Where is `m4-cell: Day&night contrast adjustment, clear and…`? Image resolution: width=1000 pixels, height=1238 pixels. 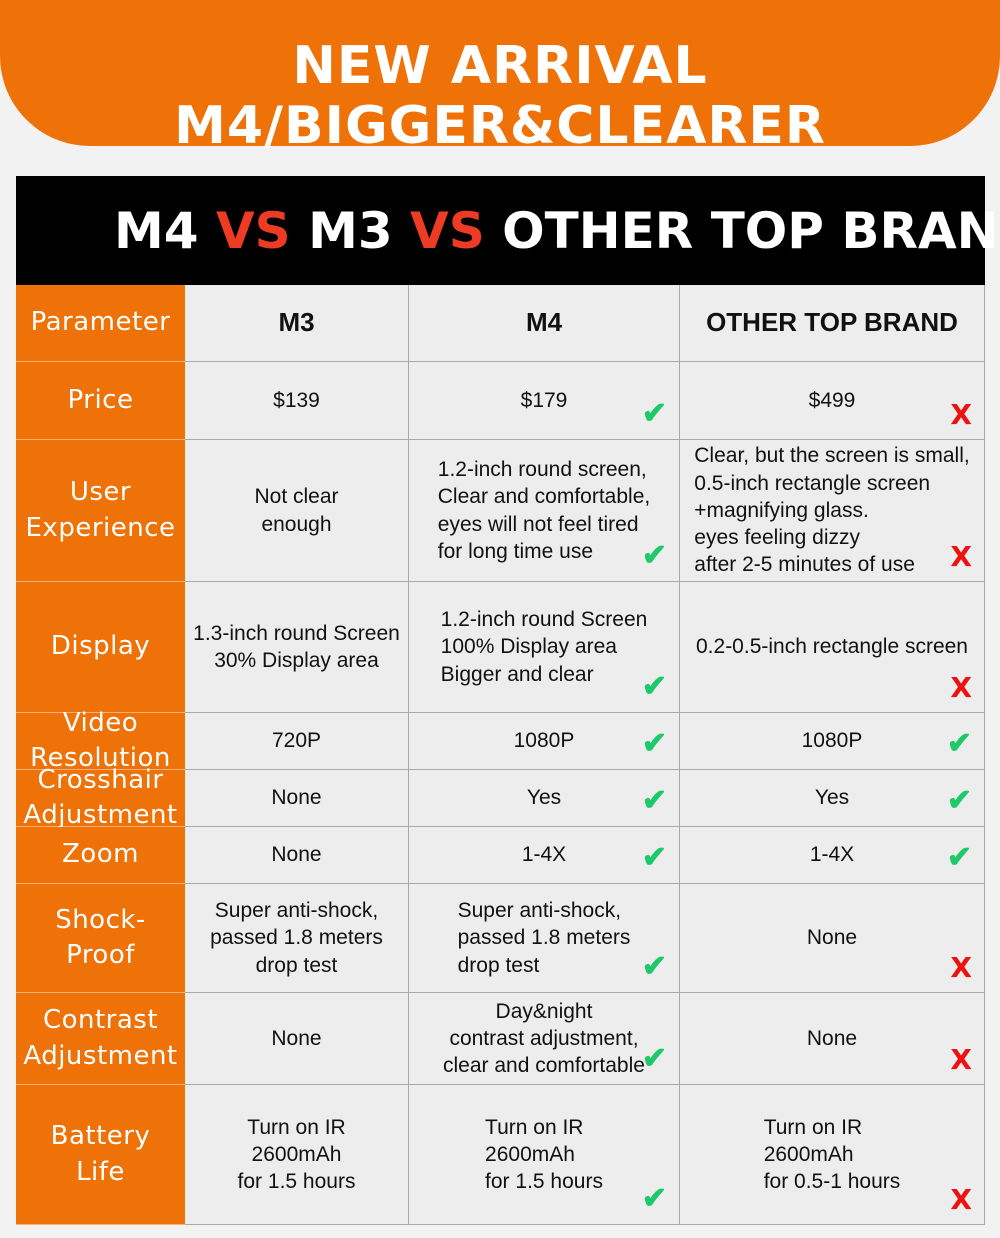 m4-cell: Day&night contrast adjustment, clear and… is located at coordinates (544, 1039).